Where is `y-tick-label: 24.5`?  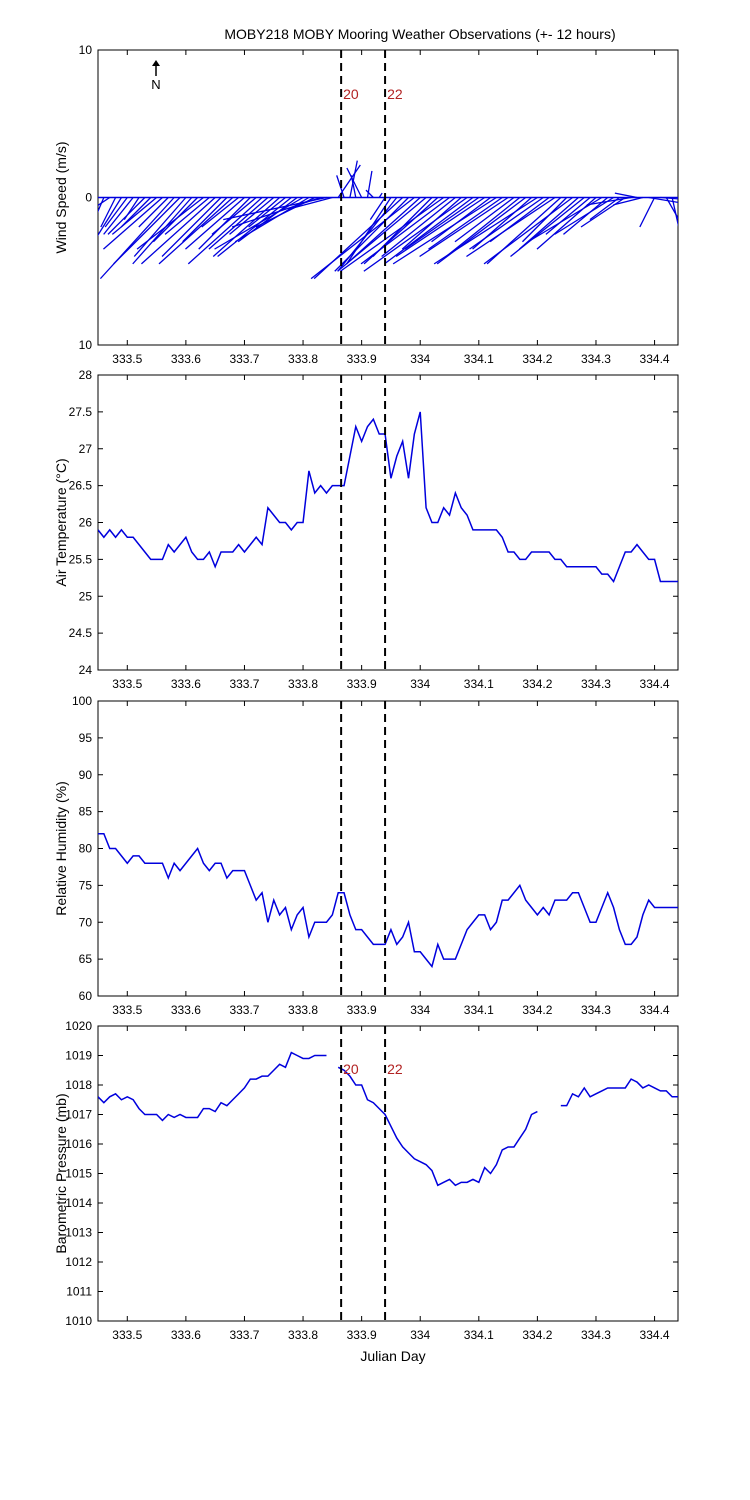
y-tick-label: 24.5 is located at coordinates (81, 633).